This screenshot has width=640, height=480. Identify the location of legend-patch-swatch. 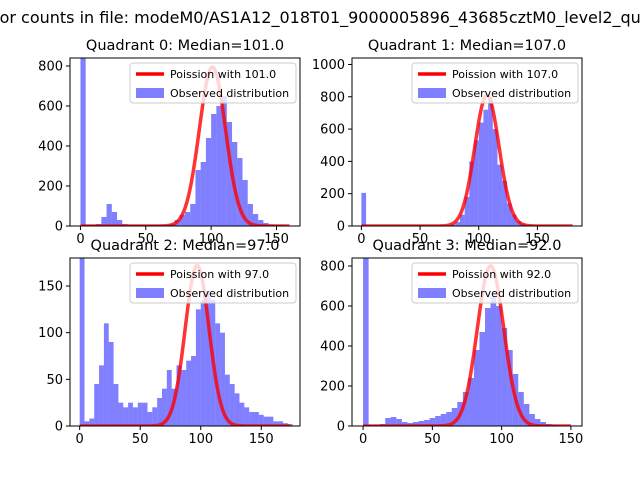
(432, 293).